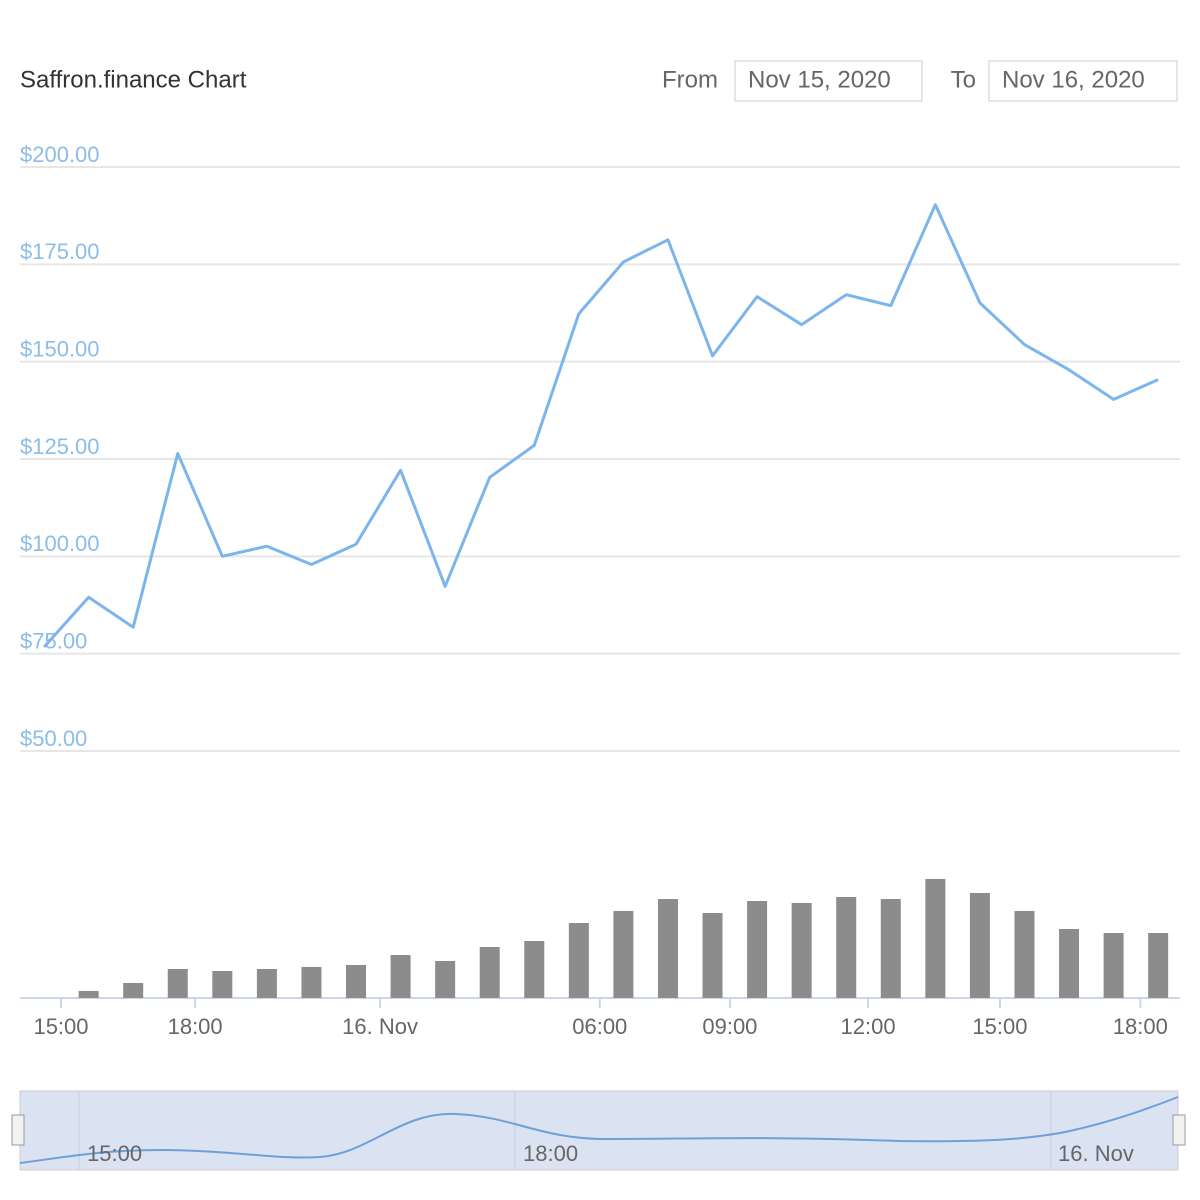 The height and width of the screenshot is (1200, 1200). I want to click on y-tick-label: $200.00, so click(60, 154).